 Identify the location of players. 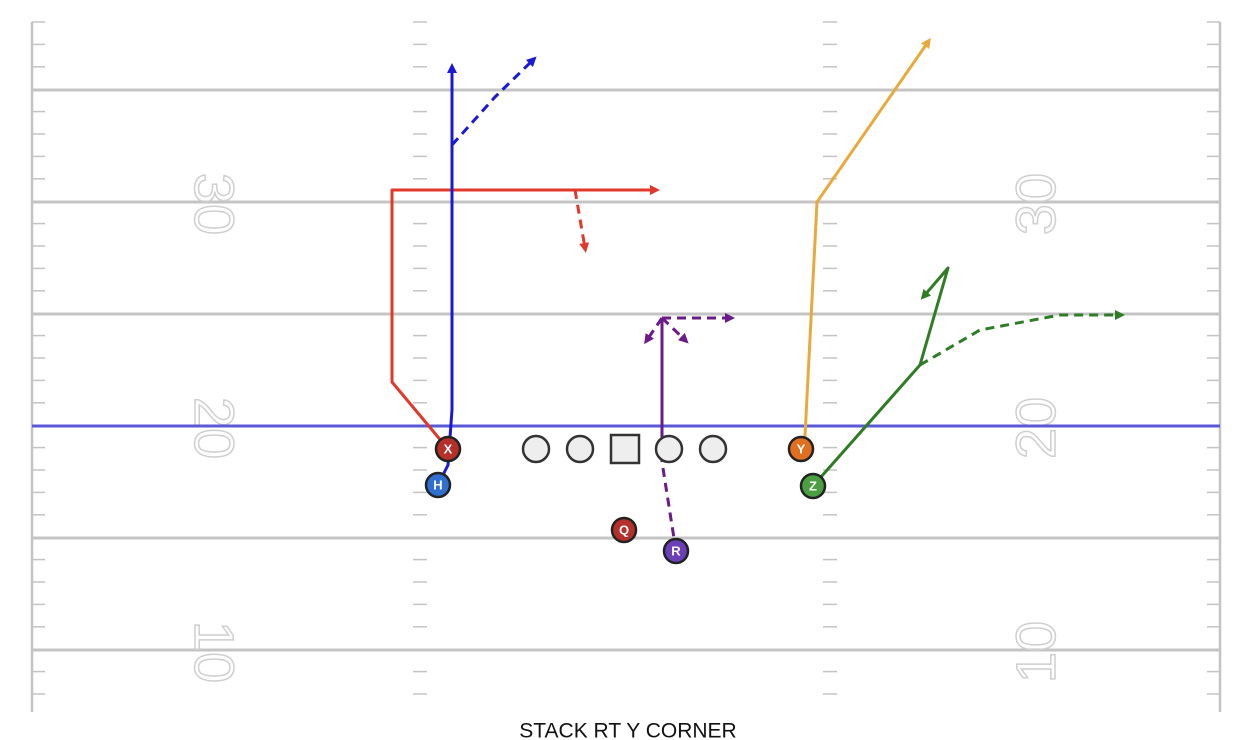
(625, 500).